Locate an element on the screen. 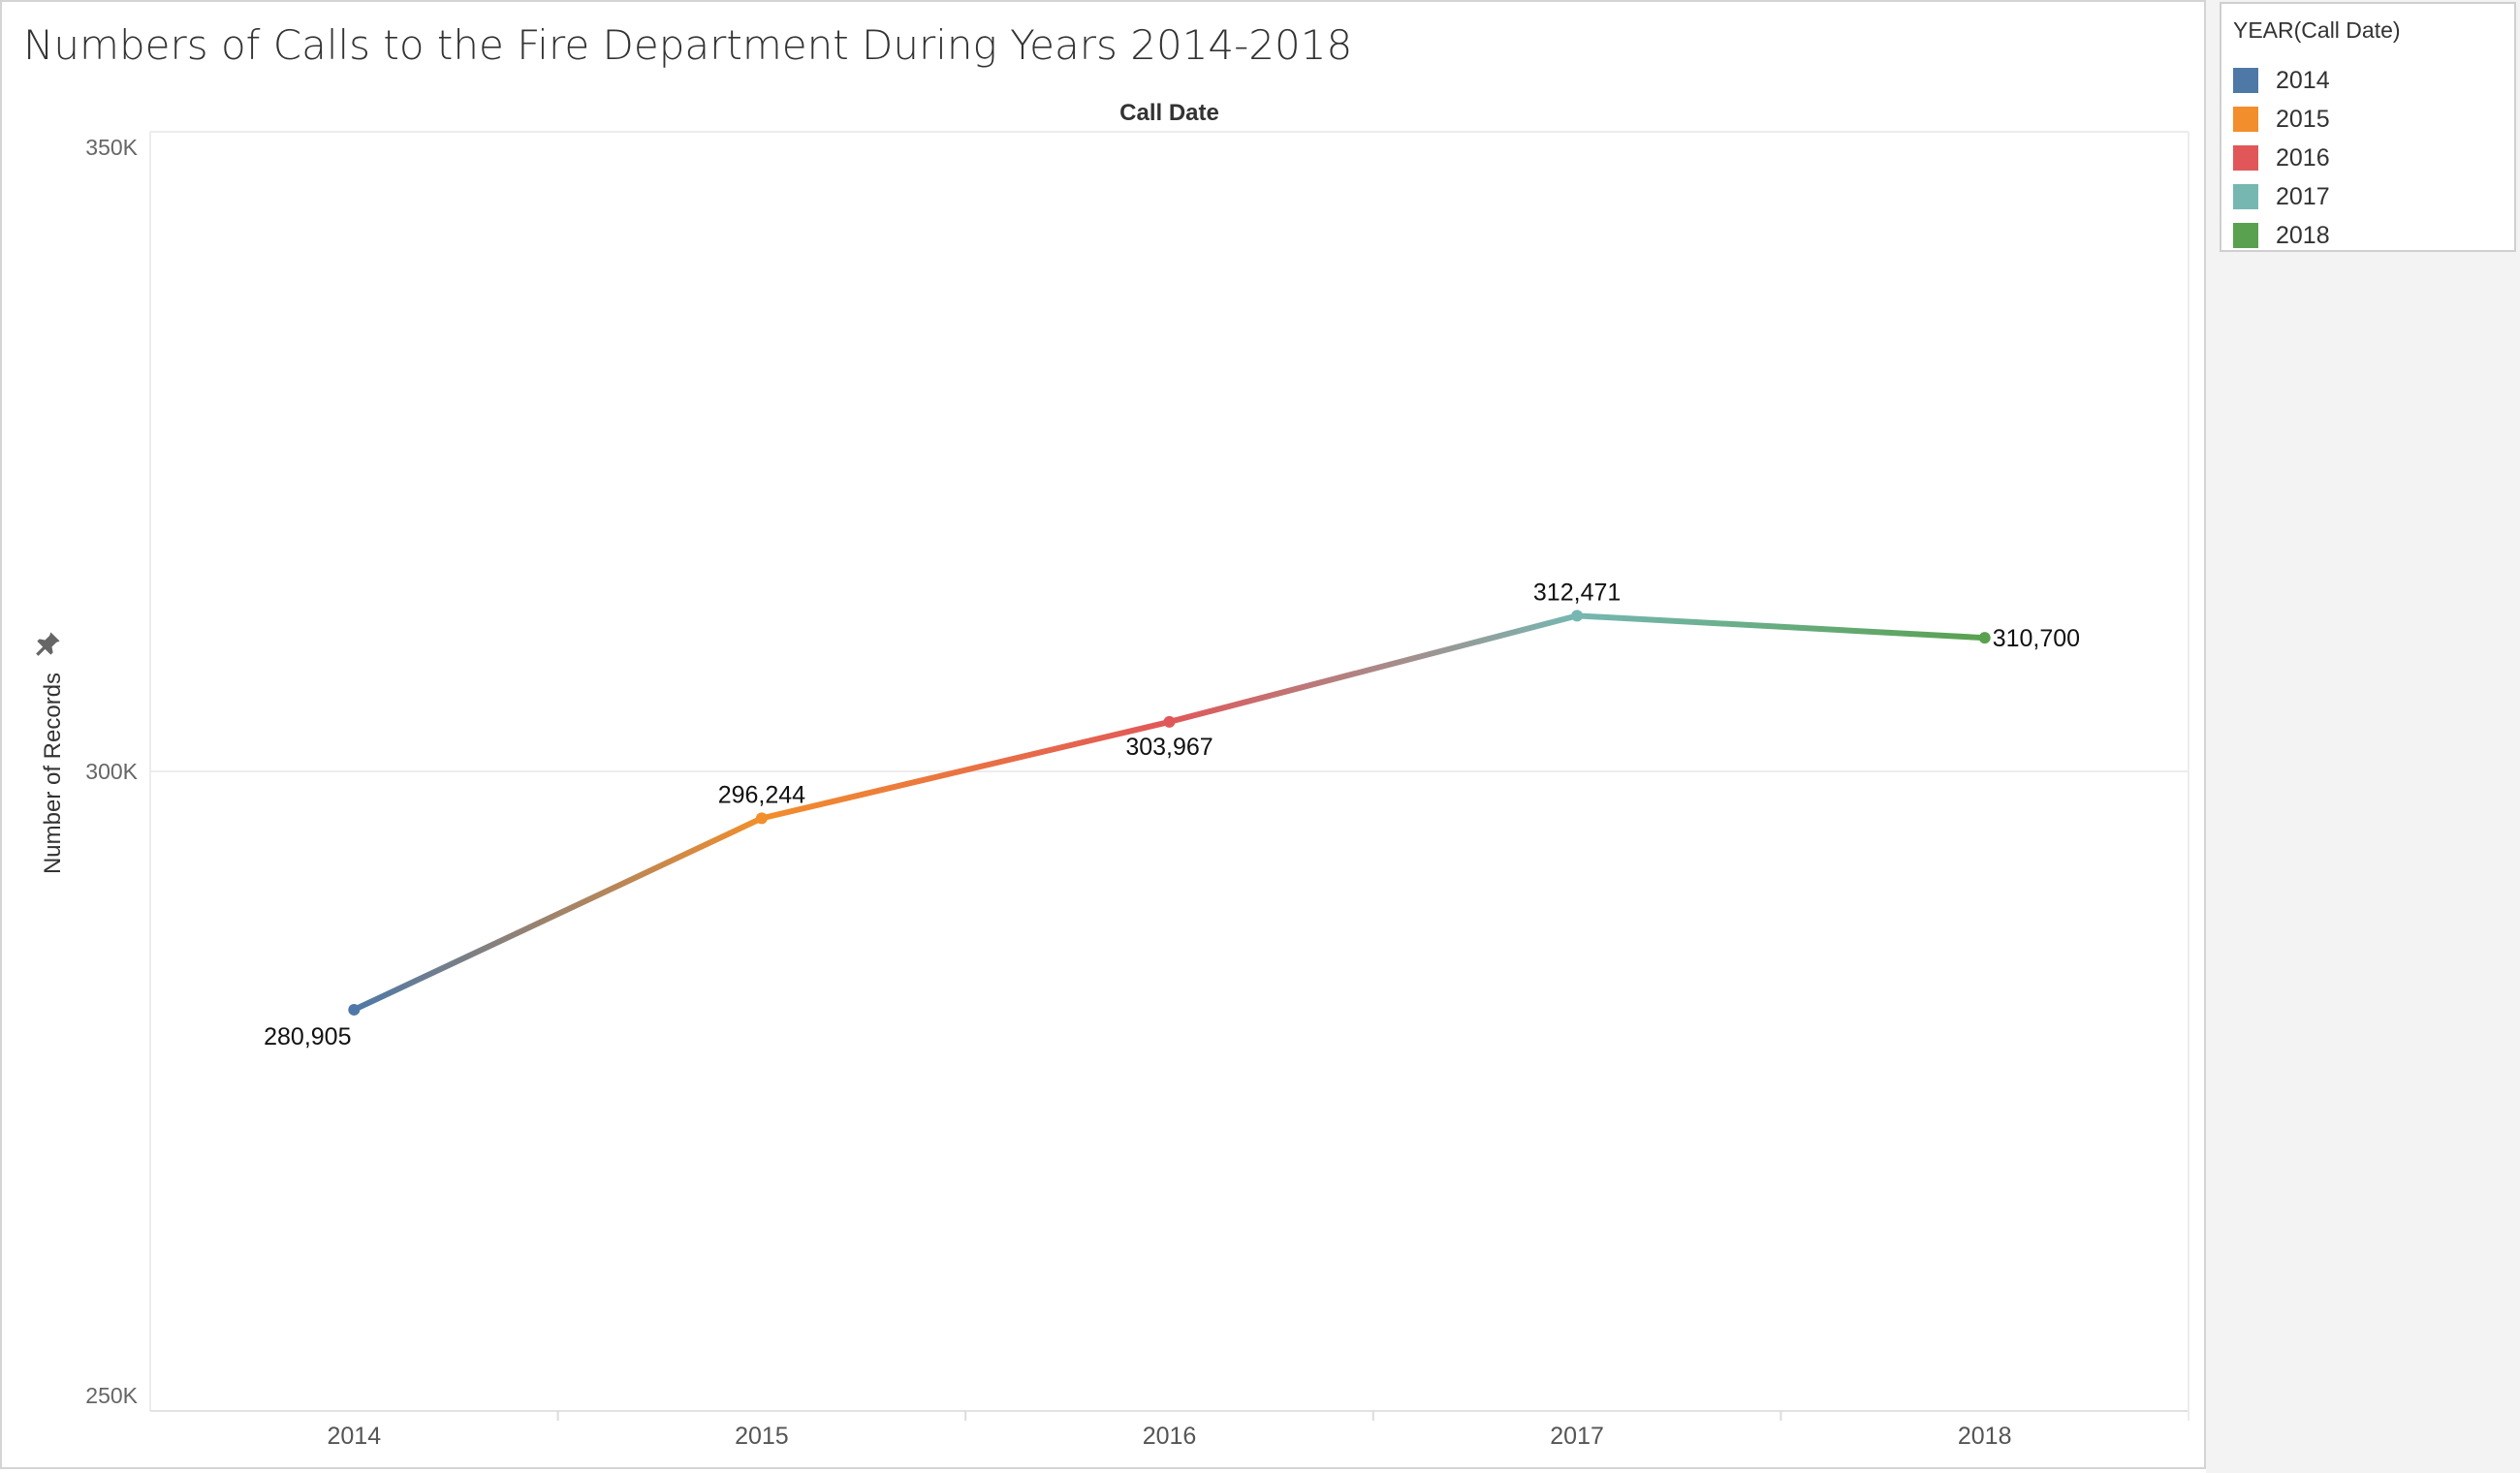  data-label: 296,244 is located at coordinates (762, 795).